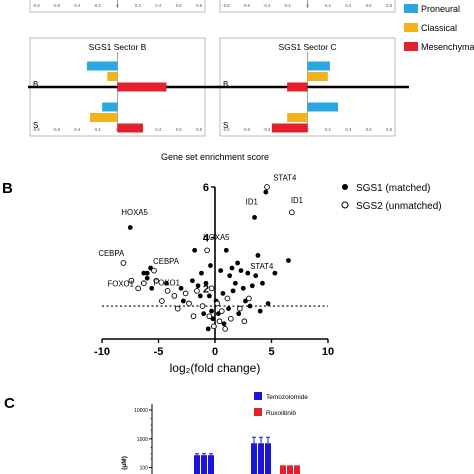 This screenshot has height=474, width=474. I want to click on y-tick-label: 10000, so click(141, 411).